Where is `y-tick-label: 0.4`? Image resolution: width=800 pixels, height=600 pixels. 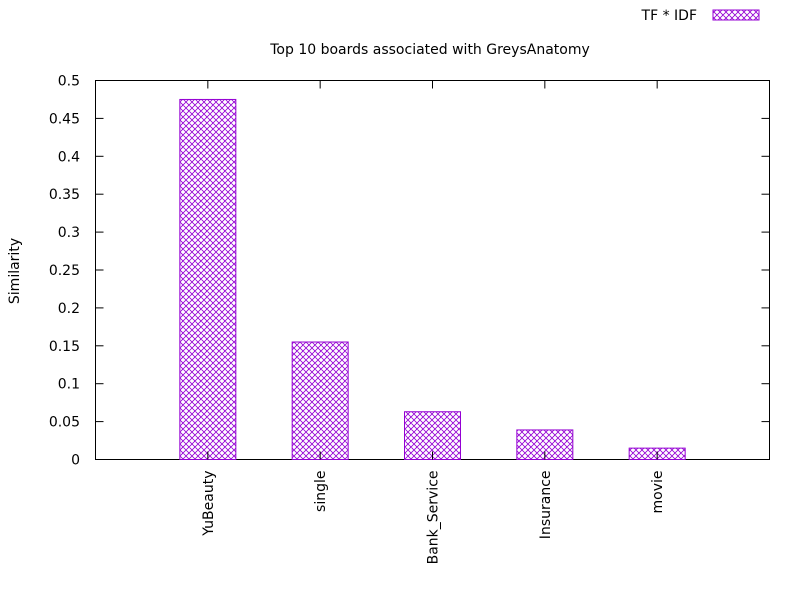 y-tick-label: 0.4 is located at coordinates (69, 157).